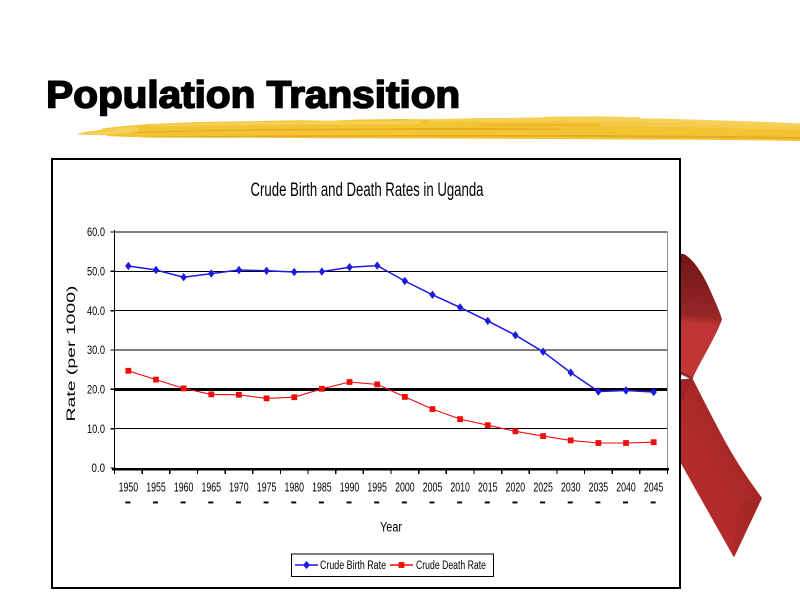 The image size is (800, 600). Describe the element at coordinates (156, 487) in the screenshot. I see `svg-text: 1955` at that location.